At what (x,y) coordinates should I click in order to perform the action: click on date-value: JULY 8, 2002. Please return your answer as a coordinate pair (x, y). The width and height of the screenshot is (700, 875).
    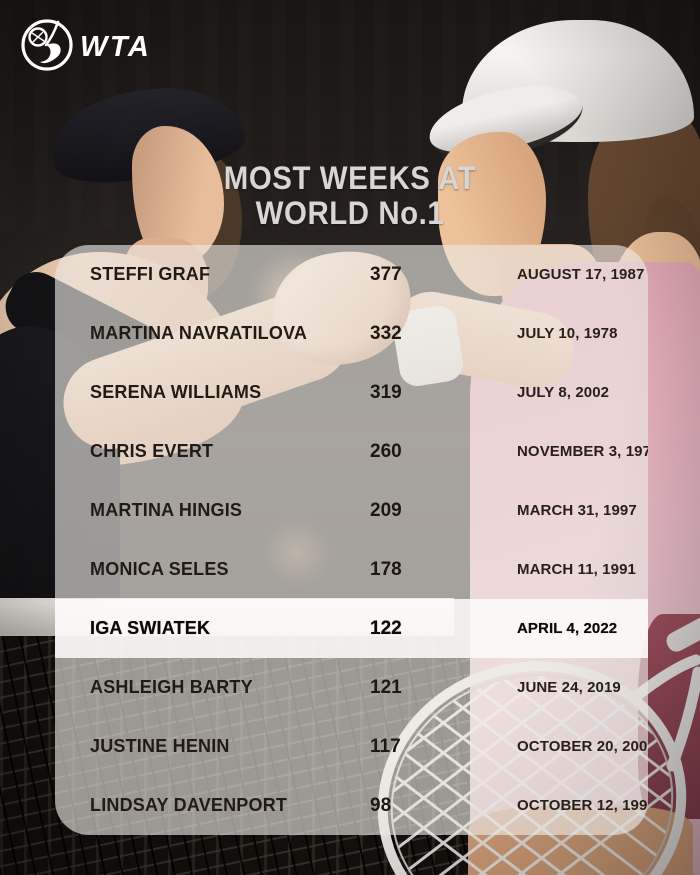
    Looking at the image, I should click on (563, 392).